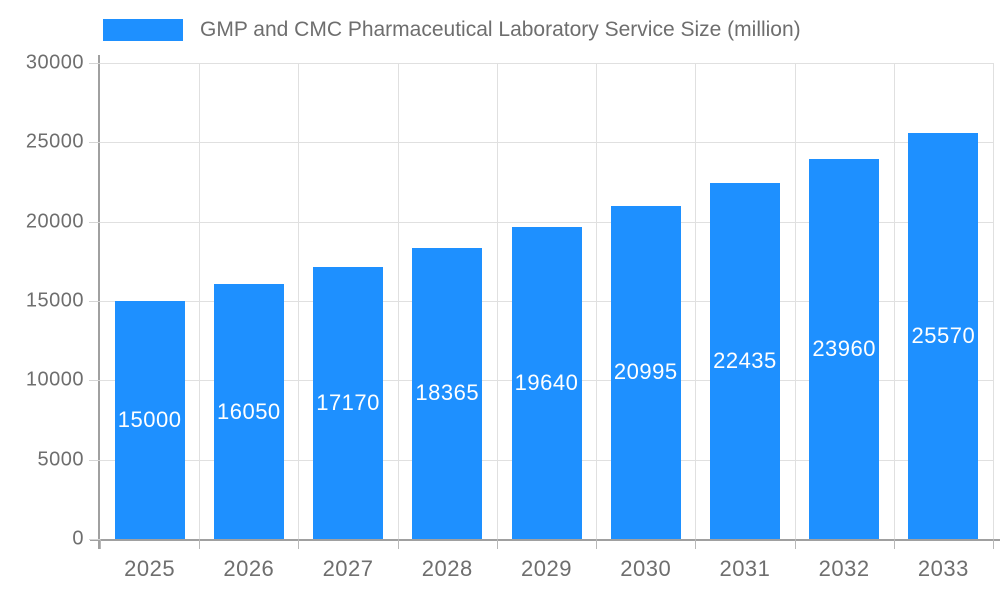  I want to click on bar-value-label: 16050, so click(248, 411).